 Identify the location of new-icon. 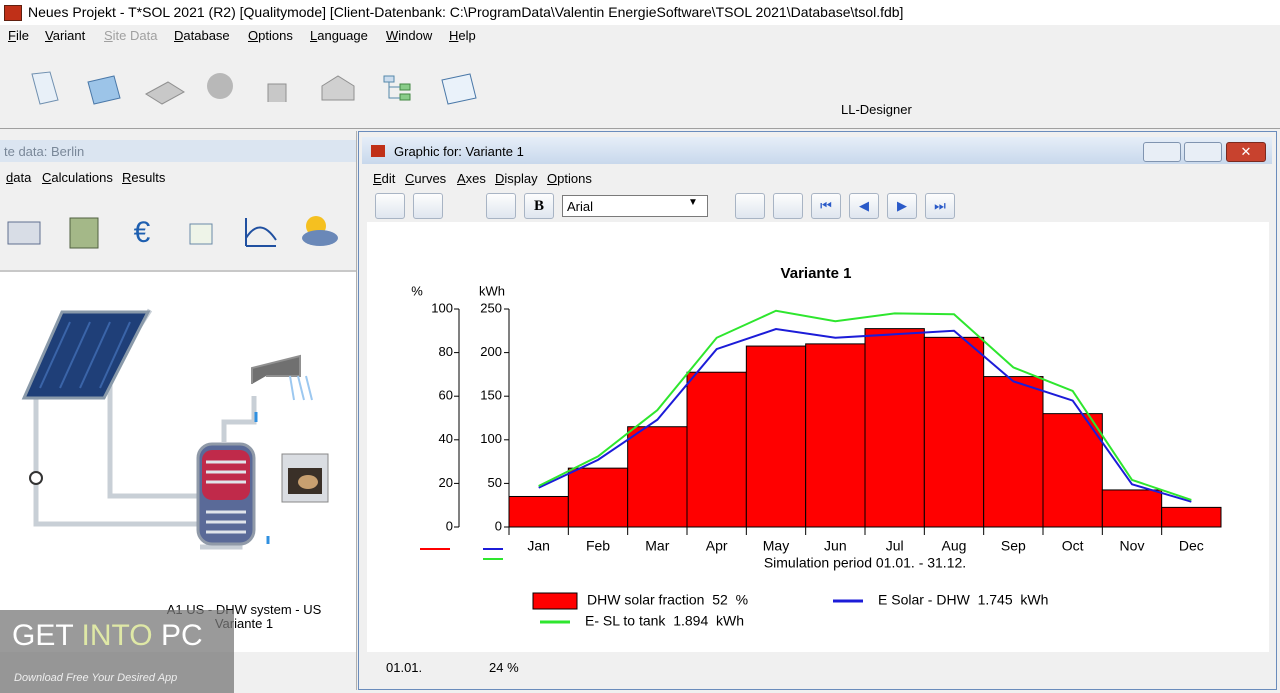
(45, 88).